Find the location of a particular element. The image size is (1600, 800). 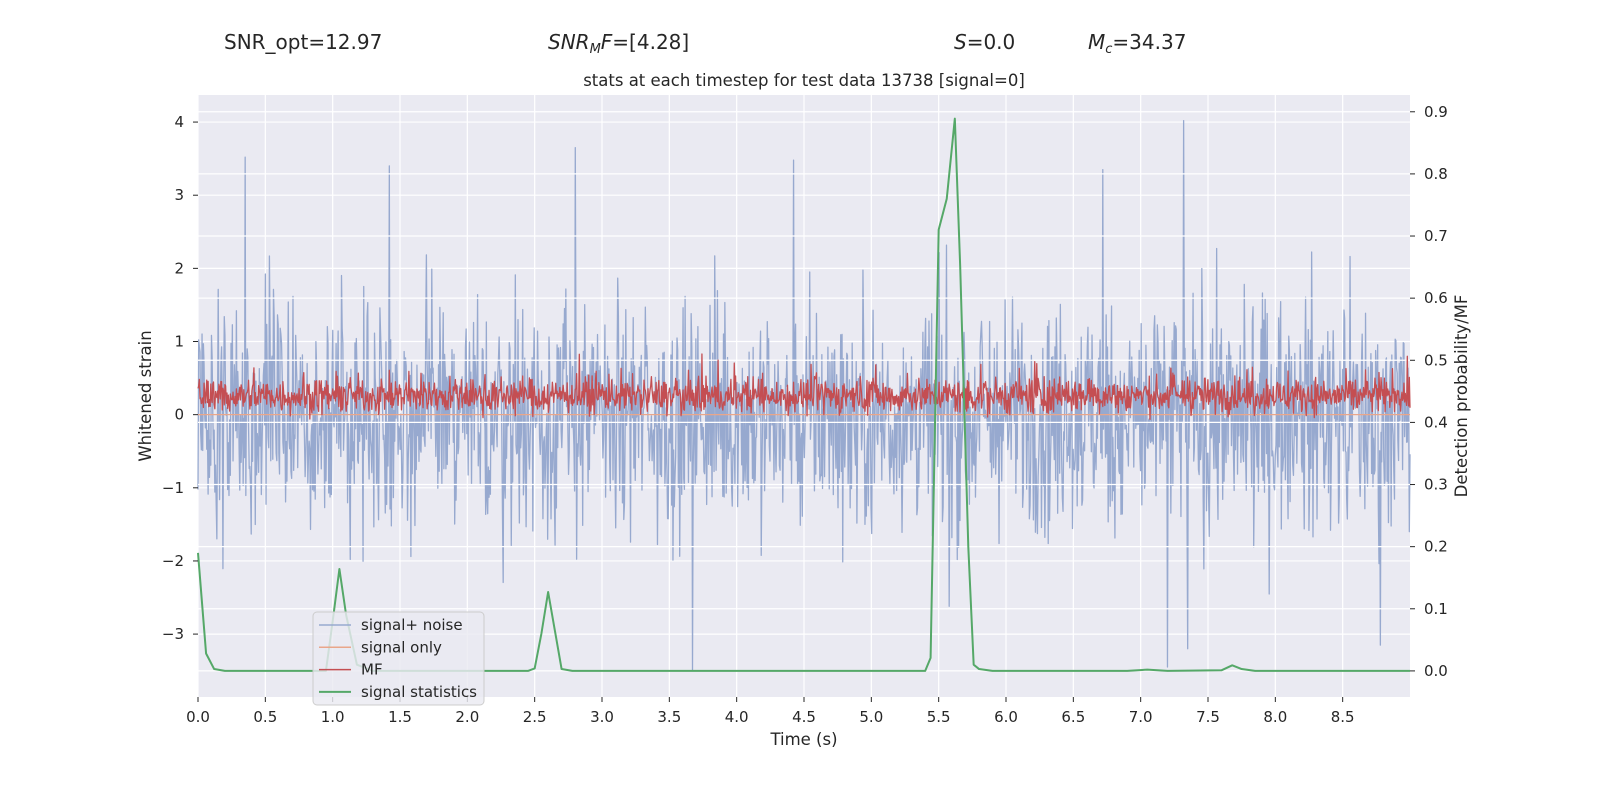

mc-label: Mc=34.37 is located at coordinates (1137, 43).